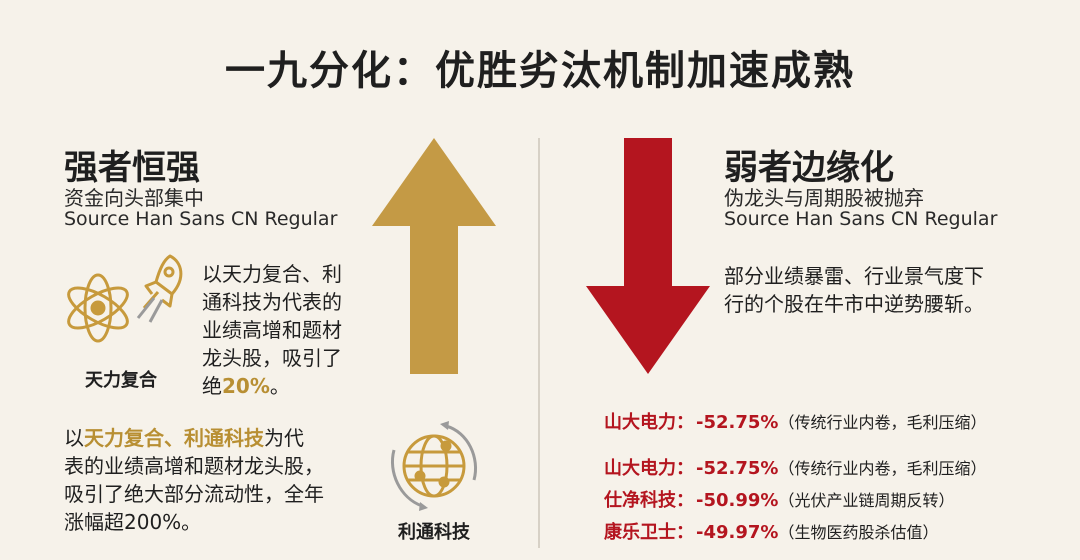 This screenshot has width=1080, height=560. What do you see at coordinates (174, 438) in the screenshot?
I see `para2-highlight: 天力复合、利通科技` at bounding box center [174, 438].